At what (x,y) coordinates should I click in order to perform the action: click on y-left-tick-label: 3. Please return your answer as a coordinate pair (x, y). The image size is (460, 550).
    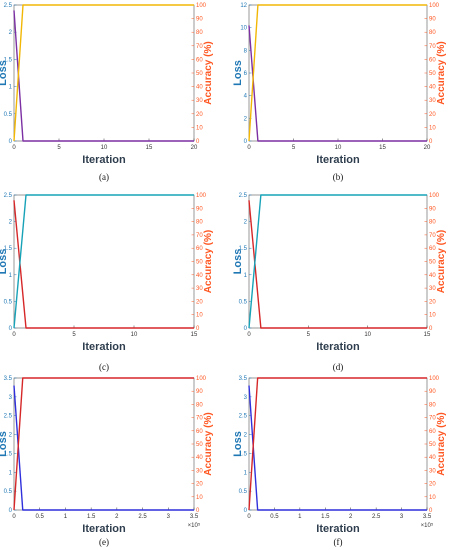
    Looking at the image, I should click on (11, 398).